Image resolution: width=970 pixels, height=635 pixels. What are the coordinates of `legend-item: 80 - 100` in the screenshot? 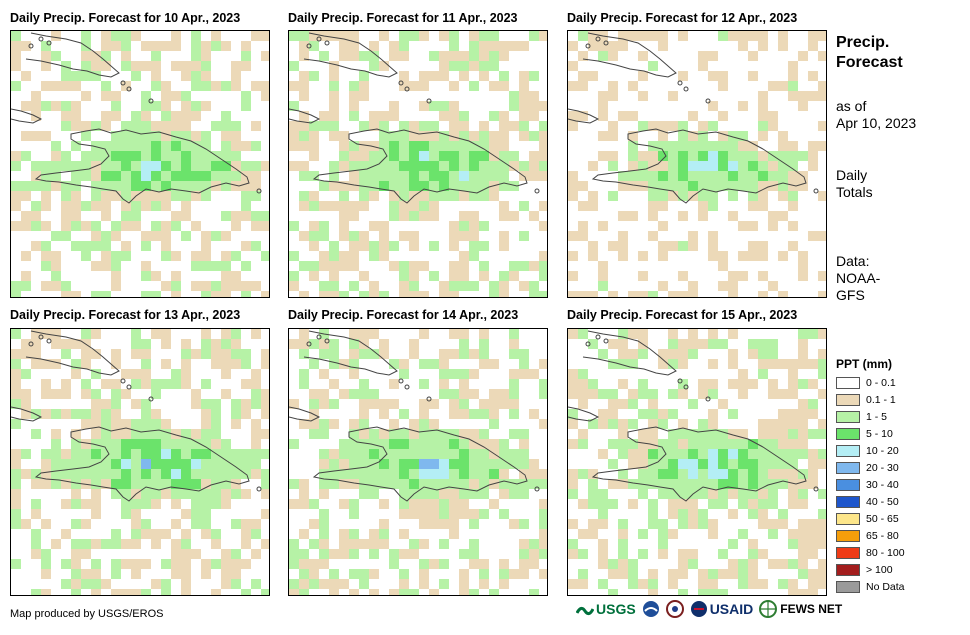 It's located at (870, 553).